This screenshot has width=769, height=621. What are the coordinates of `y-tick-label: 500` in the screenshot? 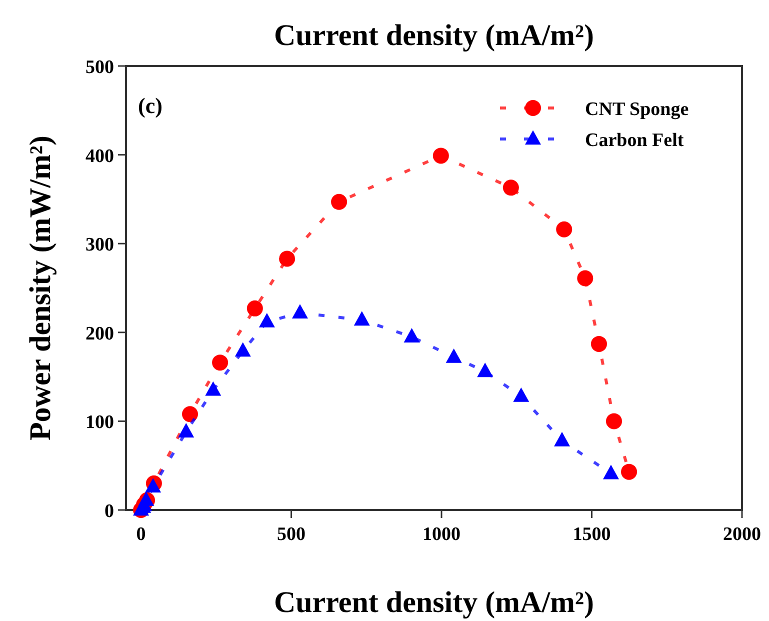 It's located at (100, 67).